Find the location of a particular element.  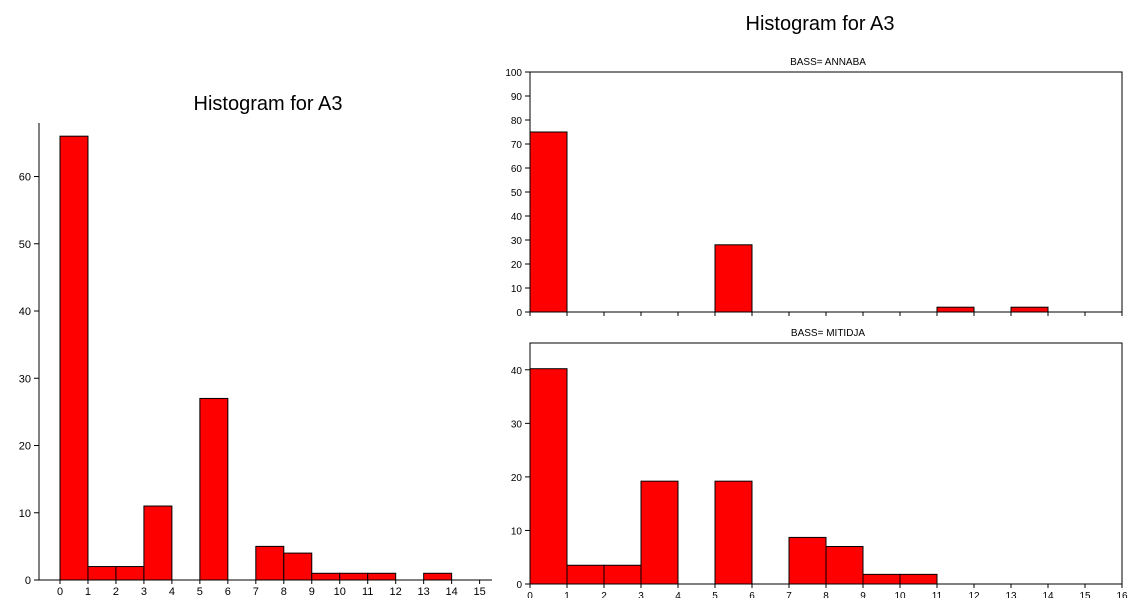

annaba-y-tick-label: 30 is located at coordinates (517, 241).